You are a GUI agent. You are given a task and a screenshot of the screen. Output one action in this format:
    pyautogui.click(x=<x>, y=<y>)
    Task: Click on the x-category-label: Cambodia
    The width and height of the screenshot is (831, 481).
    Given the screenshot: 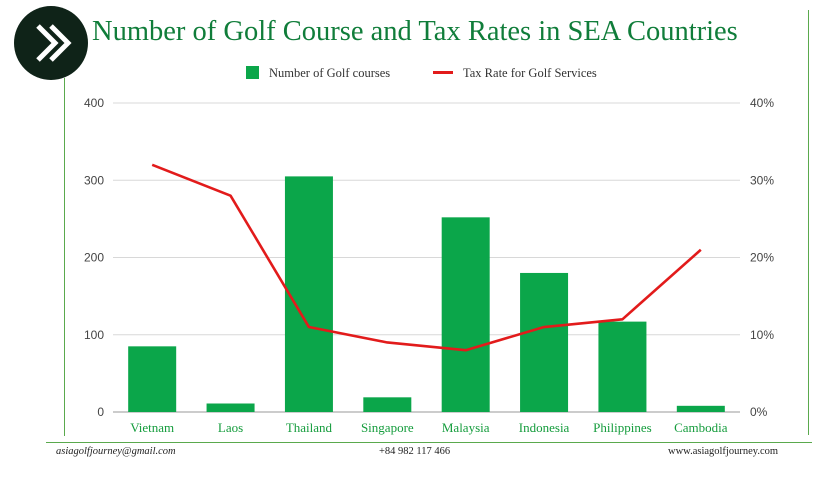 What is the action you would take?
    pyautogui.click(x=701, y=427)
    